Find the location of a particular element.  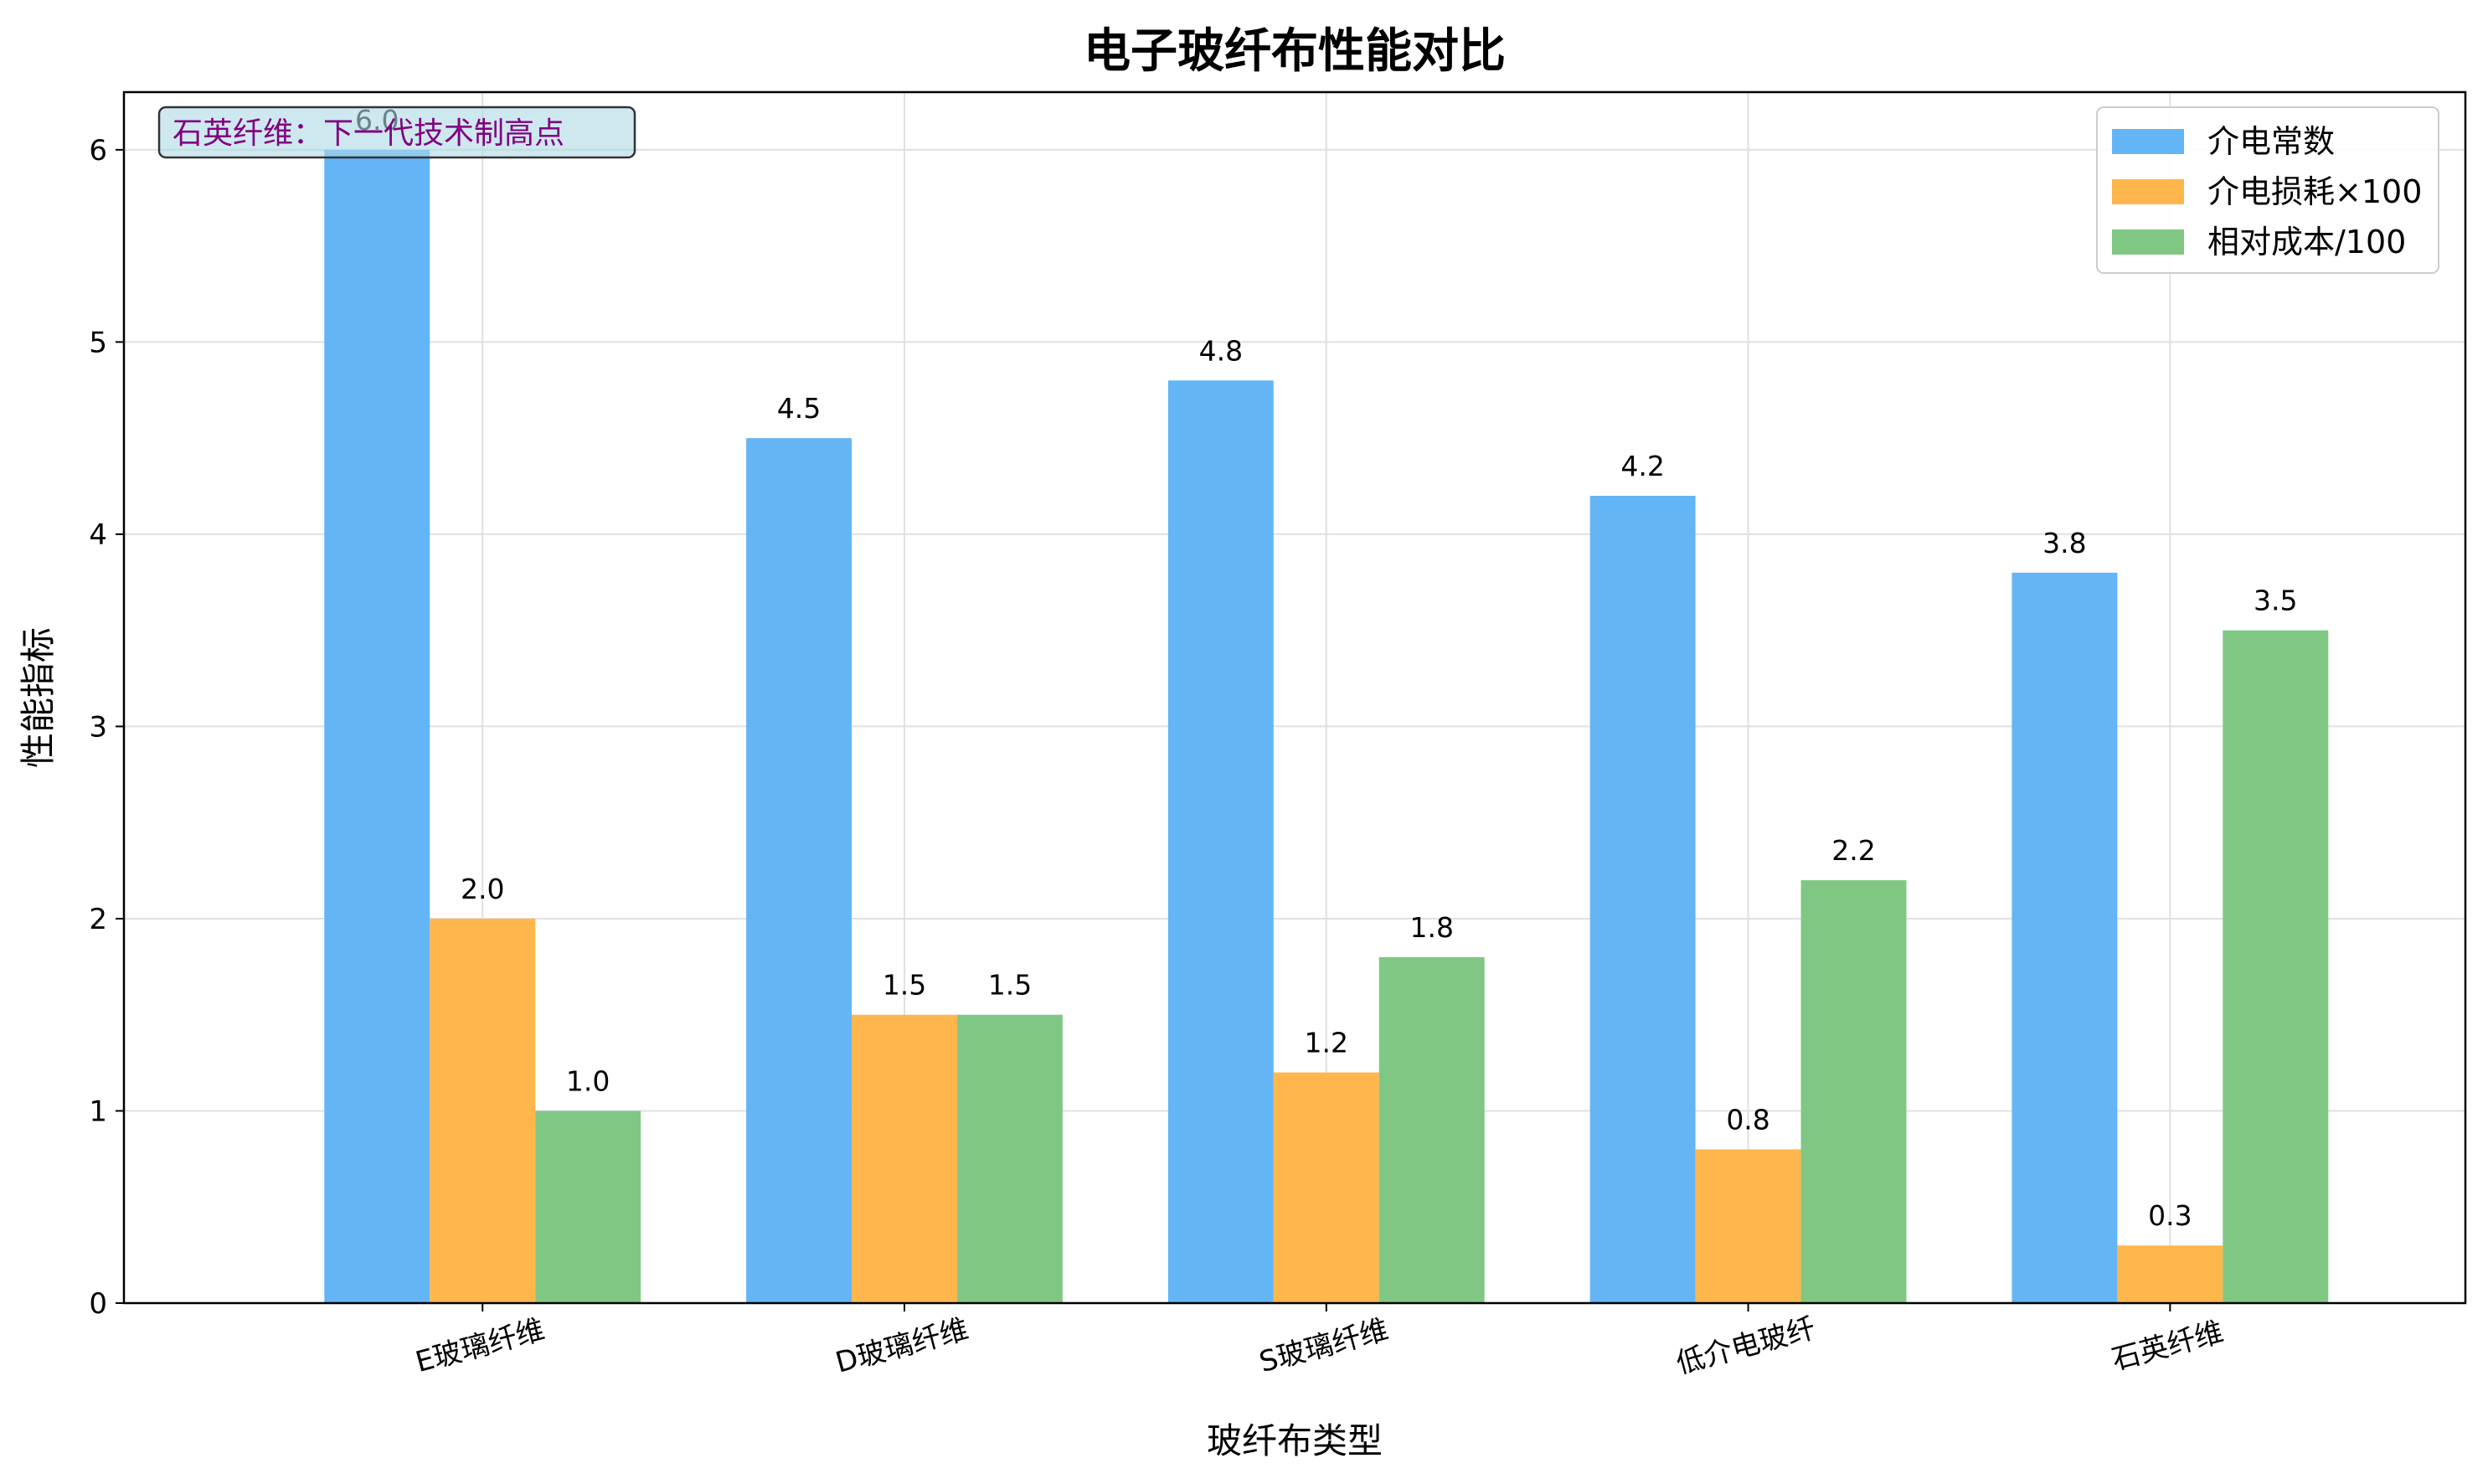

legend-label: 介电损耗×100 is located at coordinates (2315, 191).